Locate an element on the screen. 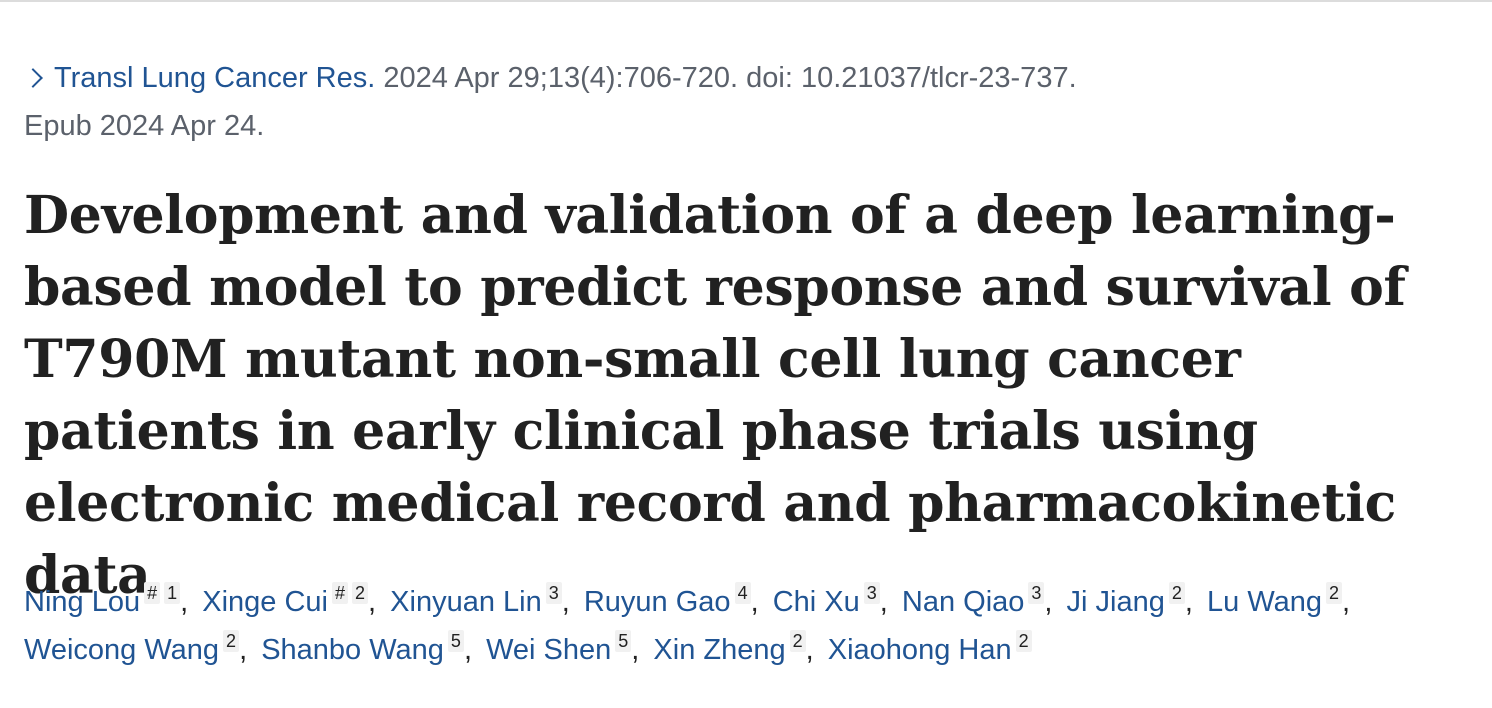  author-item: Ning Lou #1, is located at coordinates (109, 600).